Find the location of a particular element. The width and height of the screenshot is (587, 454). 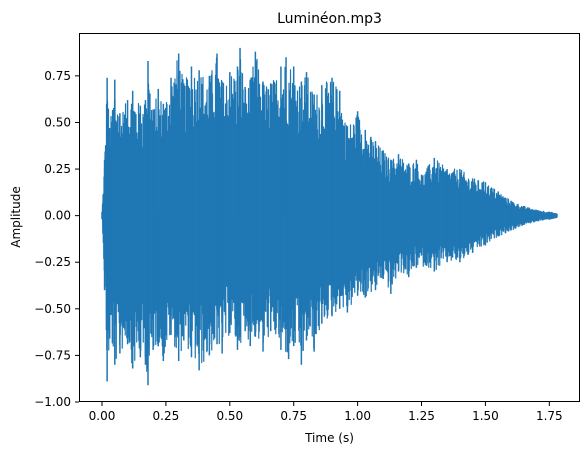

y-tick-label: −0.25 is located at coordinates (52, 262).